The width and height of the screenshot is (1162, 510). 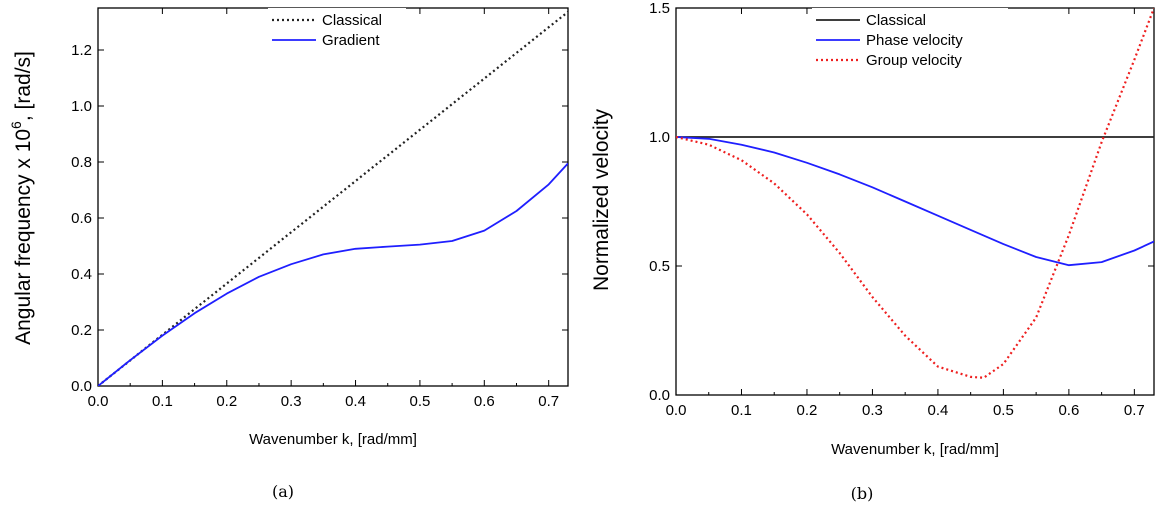 What do you see at coordinates (601, 199) in the screenshot?
I see `y-axis-label: Normalized velocity` at bounding box center [601, 199].